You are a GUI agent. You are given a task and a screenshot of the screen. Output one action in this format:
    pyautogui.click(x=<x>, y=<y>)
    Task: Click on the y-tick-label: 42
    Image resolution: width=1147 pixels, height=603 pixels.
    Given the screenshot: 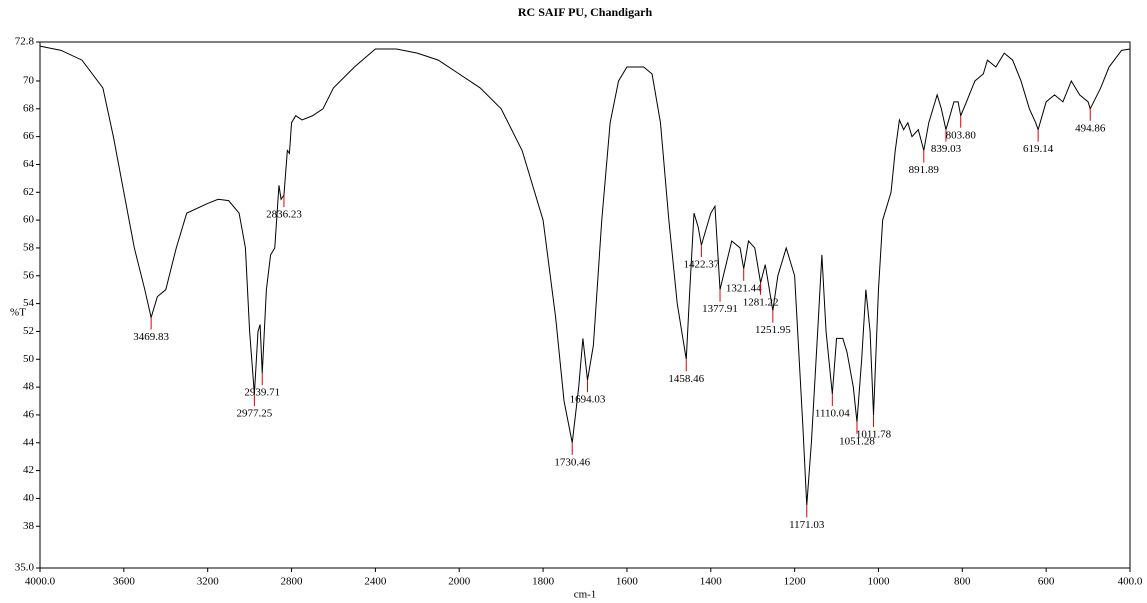 What is the action you would take?
    pyautogui.click(x=28, y=470)
    